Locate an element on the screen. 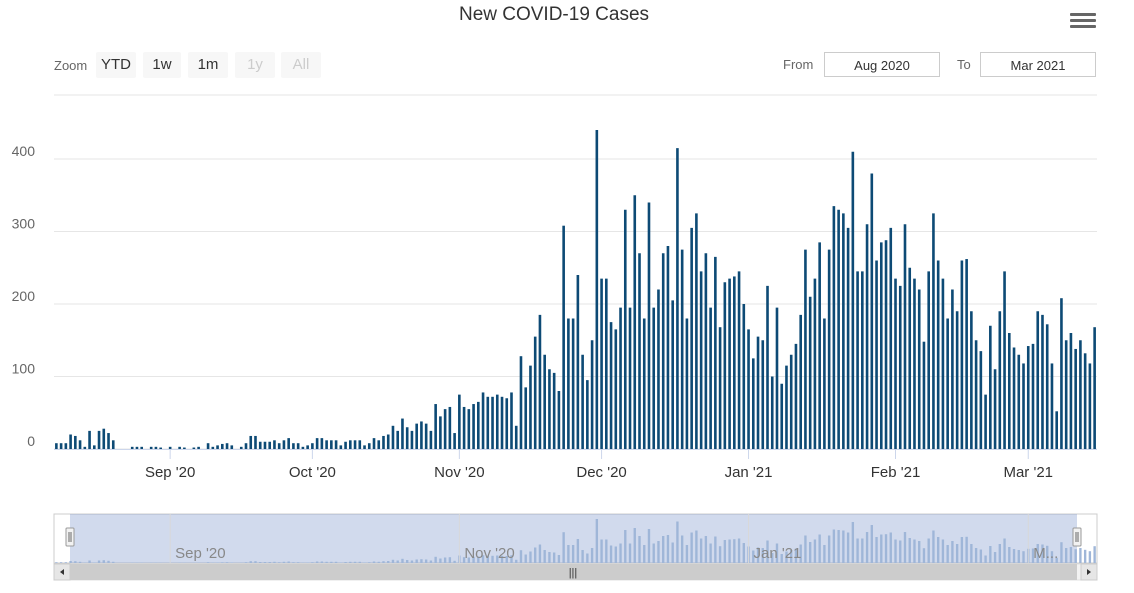 The height and width of the screenshot is (593, 1134). zoom-1m-button: 1m is located at coordinates (208, 65).